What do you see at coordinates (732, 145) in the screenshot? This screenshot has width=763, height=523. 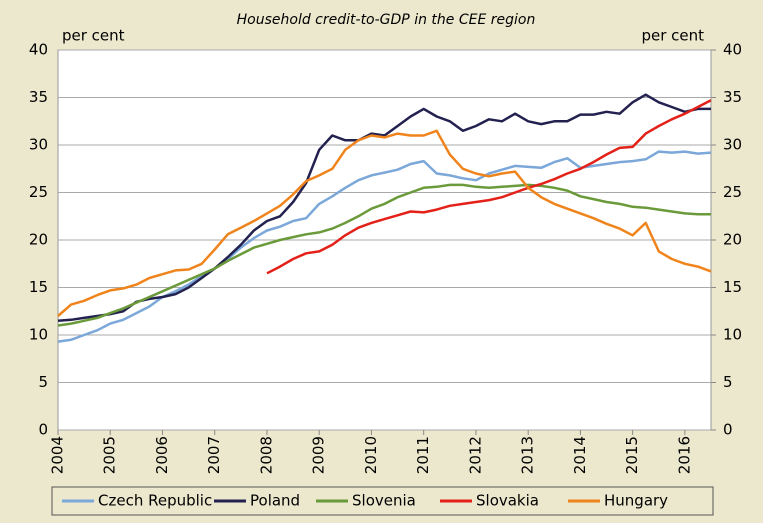 I see `y2-tick-label: 30` at bounding box center [732, 145].